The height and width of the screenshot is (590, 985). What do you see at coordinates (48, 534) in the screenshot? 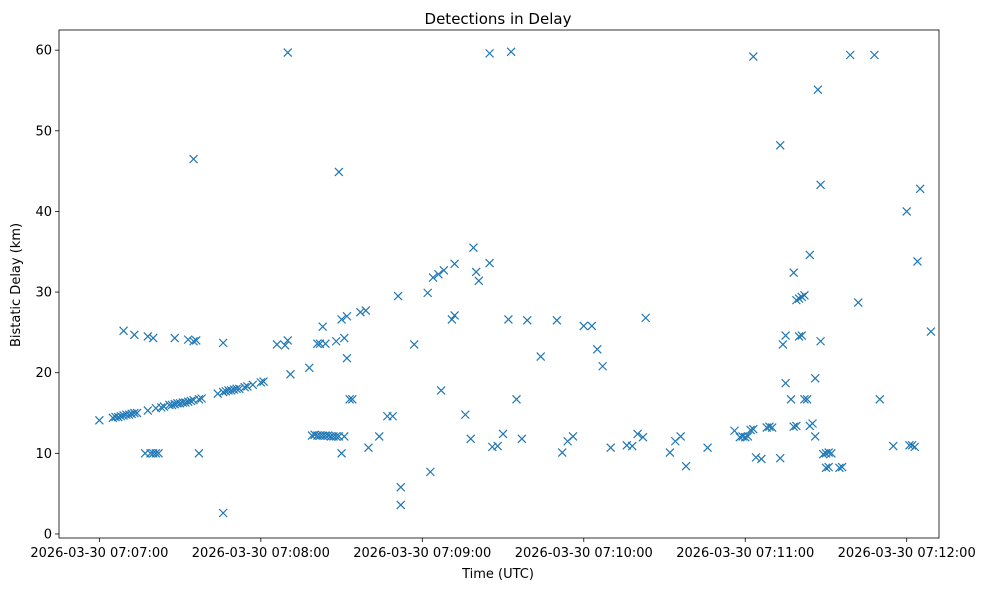
I see `y-tick-label: 0` at bounding box center [48, 534].